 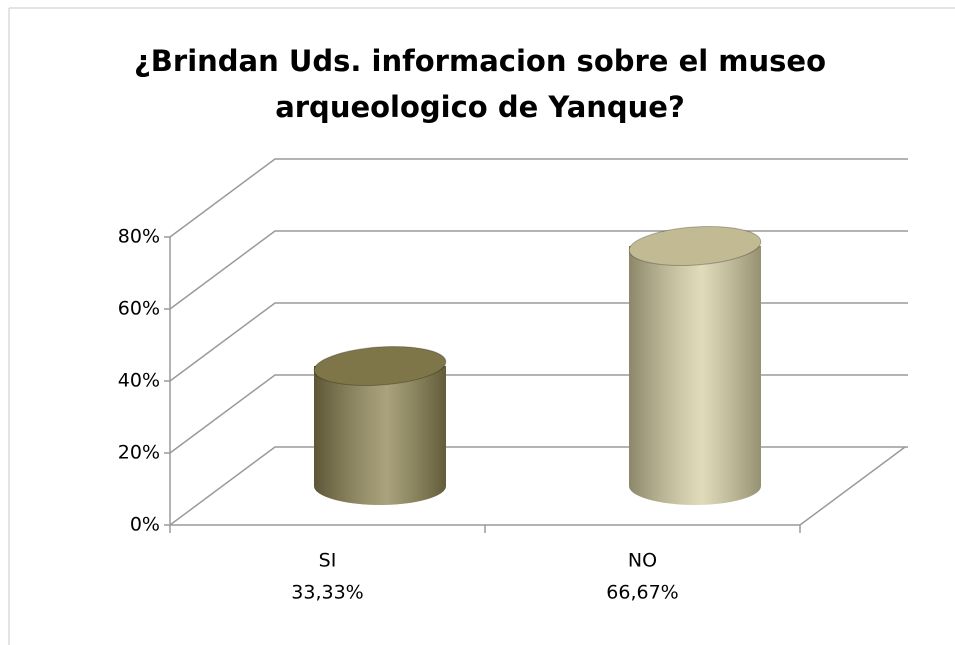 What do you see at coordinates (642, 593) in the screenshot?
I see `data-label: 66,67%` at bounding box center [642, 593].